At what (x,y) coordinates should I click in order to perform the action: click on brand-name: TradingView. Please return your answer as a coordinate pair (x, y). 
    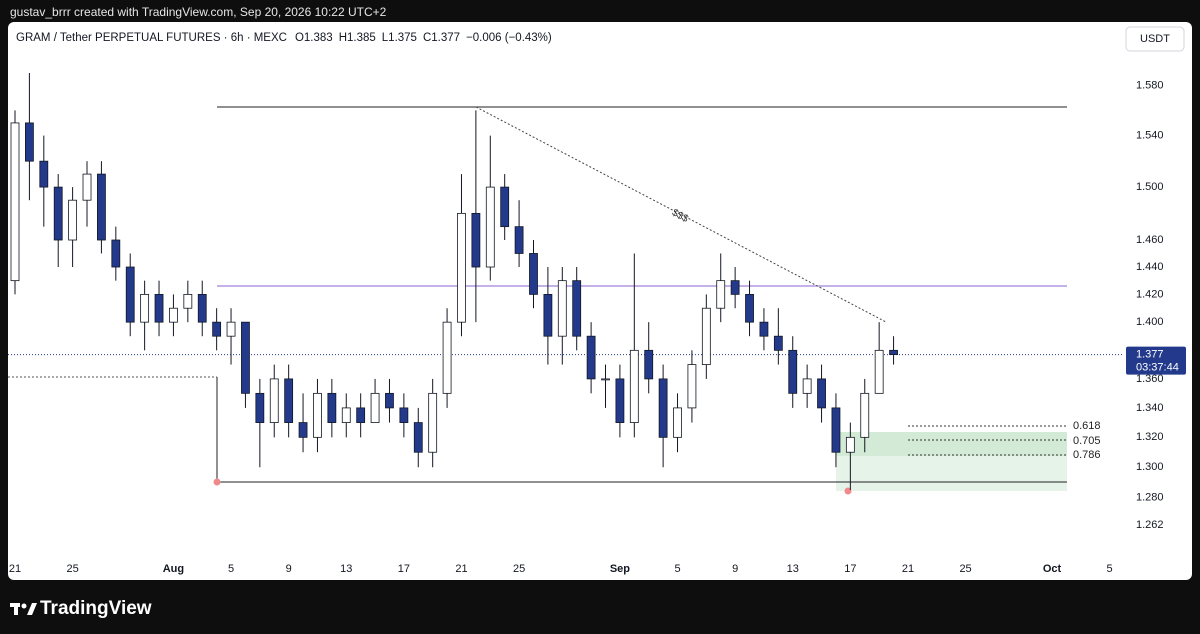
    Looking at the image, I should click on (96, 608).